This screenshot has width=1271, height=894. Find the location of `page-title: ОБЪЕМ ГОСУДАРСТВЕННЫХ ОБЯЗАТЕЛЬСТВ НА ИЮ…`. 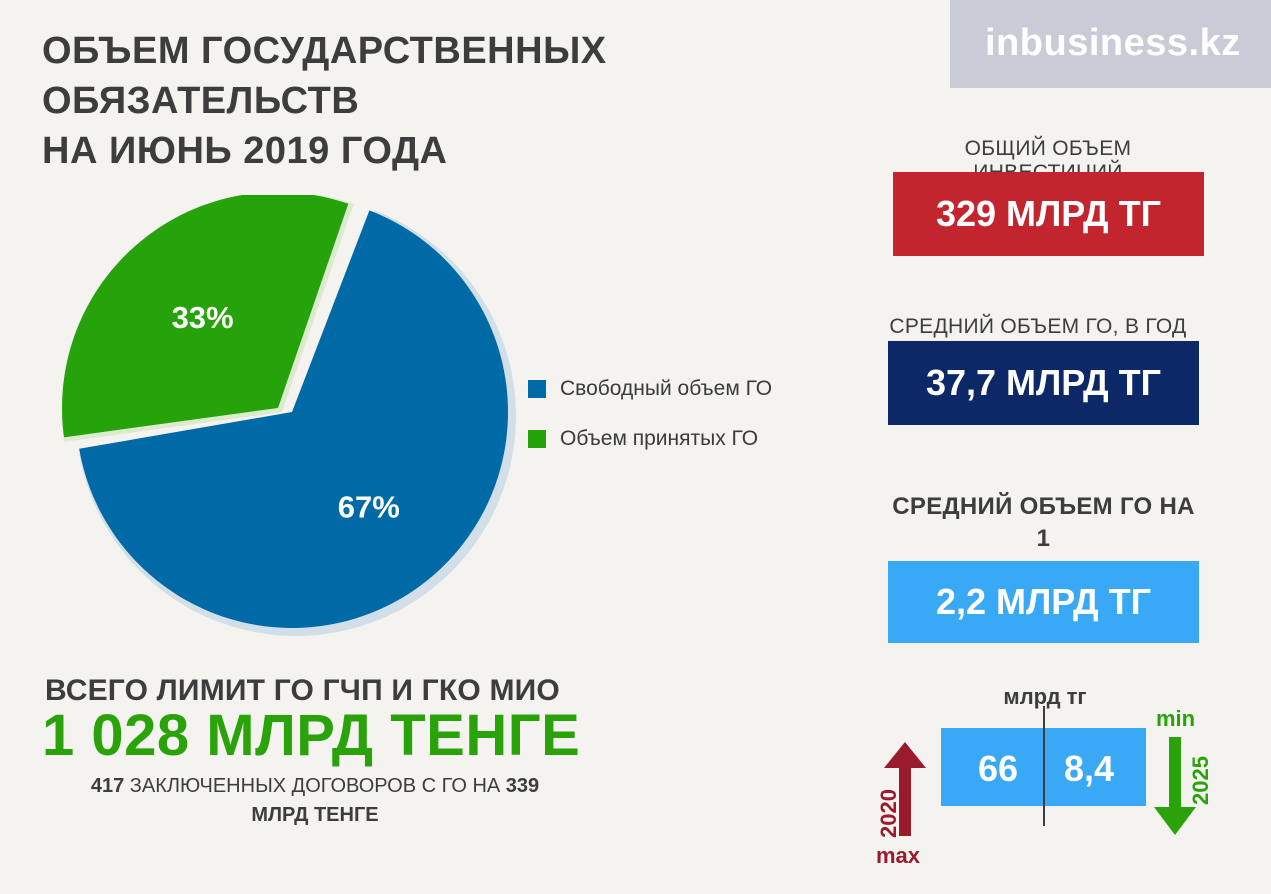

page-title: ОБЪЕМ ГОСУДАРСТВЕННЫХ ОБЯЗАТЕЛЬСТВ НА ИЮ… is located at coordinates (472, 101).